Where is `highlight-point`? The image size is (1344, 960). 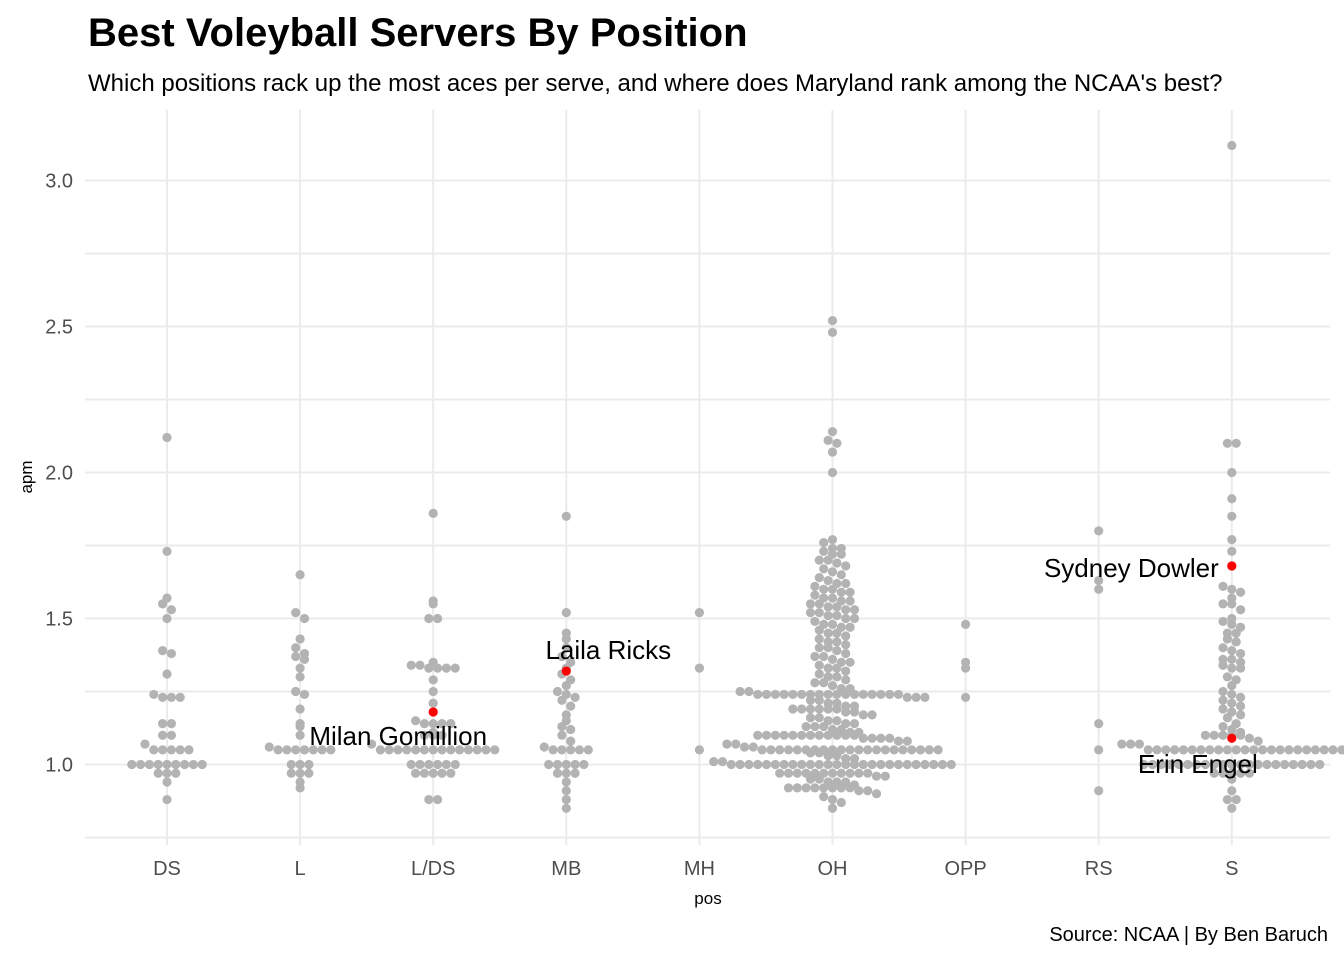 highlight-point is located at coordinates (1232, 738).